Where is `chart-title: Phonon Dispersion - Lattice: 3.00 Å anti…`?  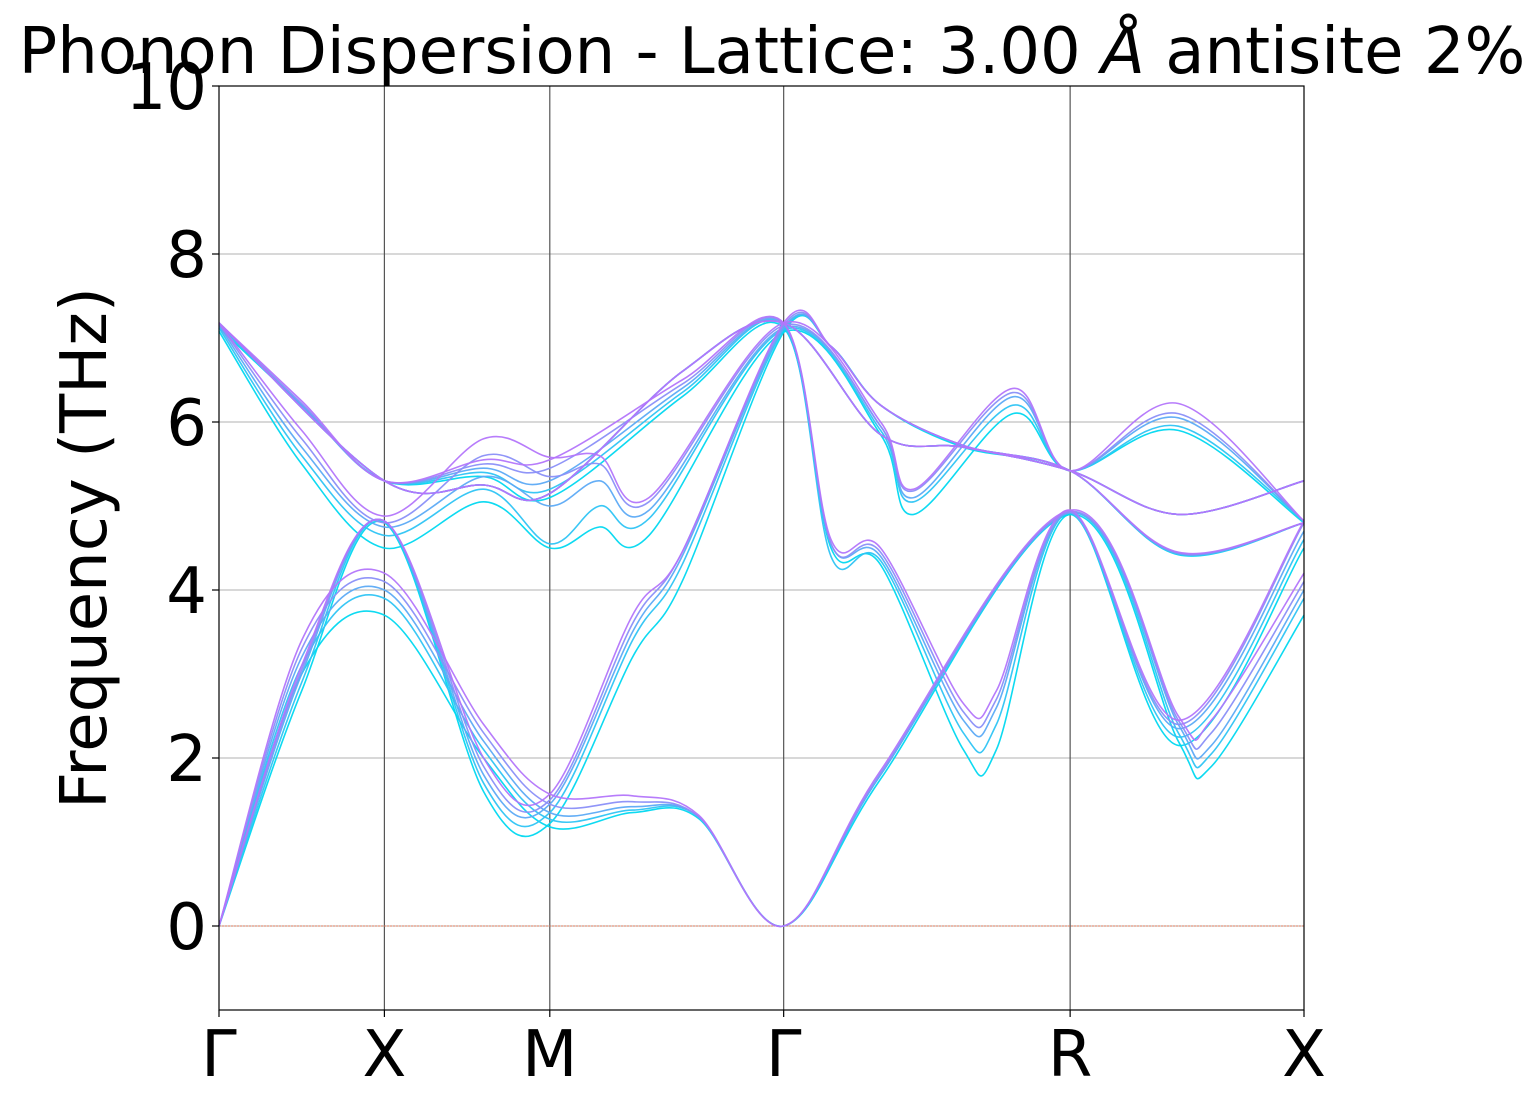 chart-title: Phonon Dispersion - Lattice: 3.00 Å anti… is located at coordinates (770, 51).